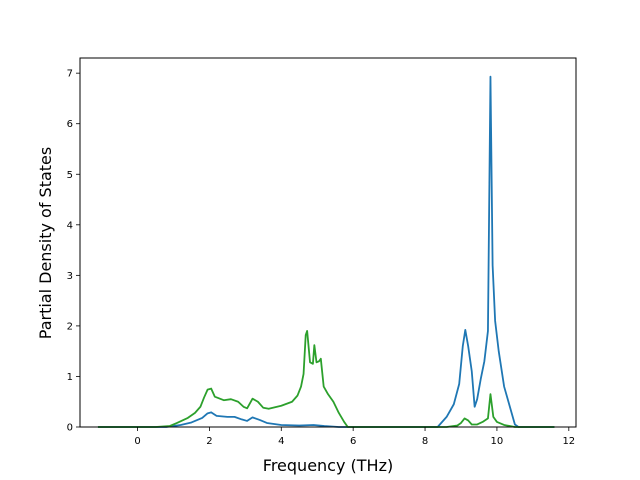 The image size is (640, 480). I want to click on x-tick-label: 12, so click(568, 441).